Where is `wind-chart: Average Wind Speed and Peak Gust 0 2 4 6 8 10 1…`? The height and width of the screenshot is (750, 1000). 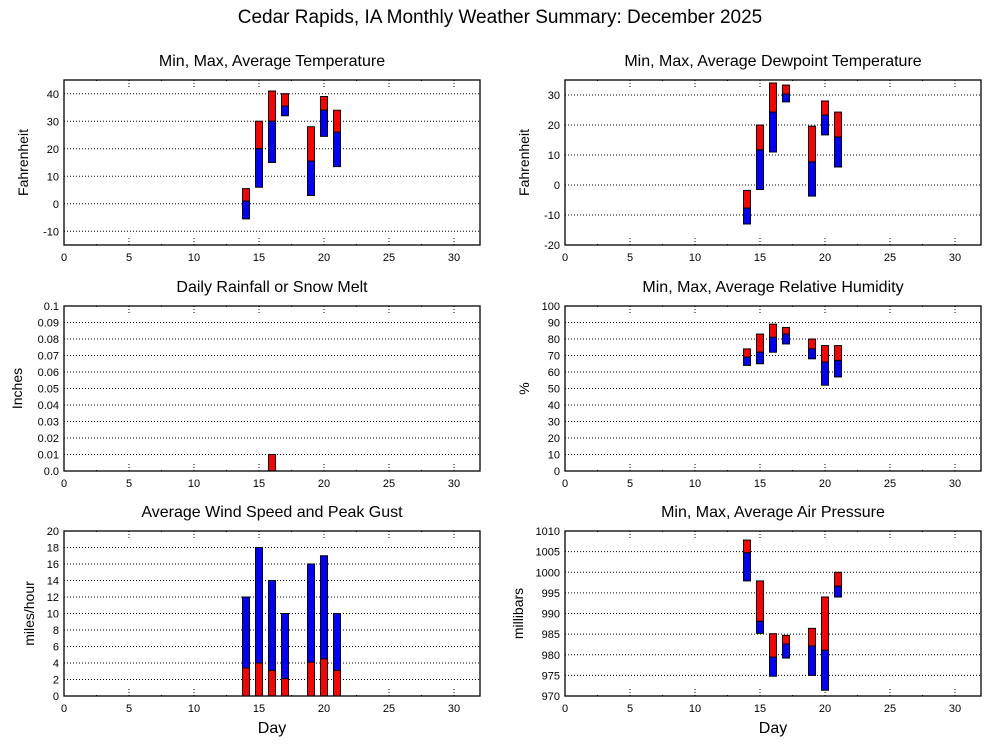 wind-chart: Average Wind Speed and Peak Gust 0 2 4 6 8 10 1… is located at coordinates (251, 620).